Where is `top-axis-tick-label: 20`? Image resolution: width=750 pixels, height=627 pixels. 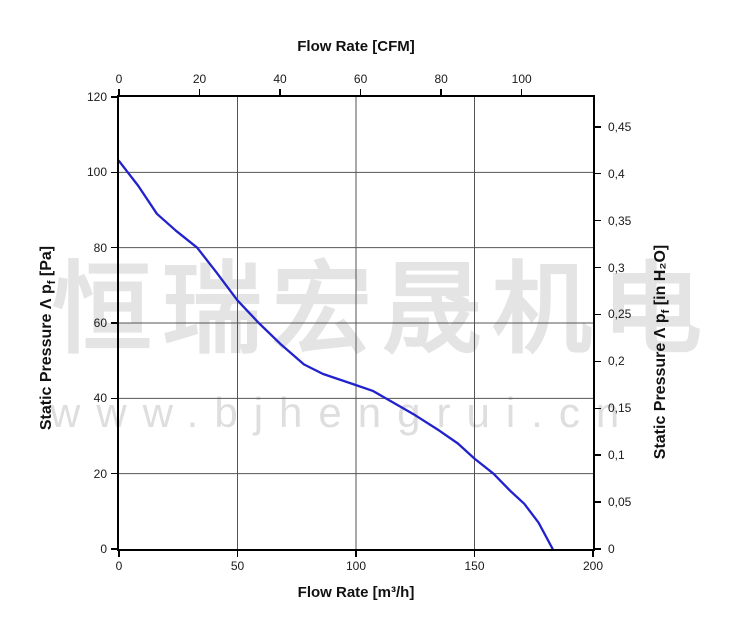
top-axis-tick-label: 20 is located at coordinates (199, 79).